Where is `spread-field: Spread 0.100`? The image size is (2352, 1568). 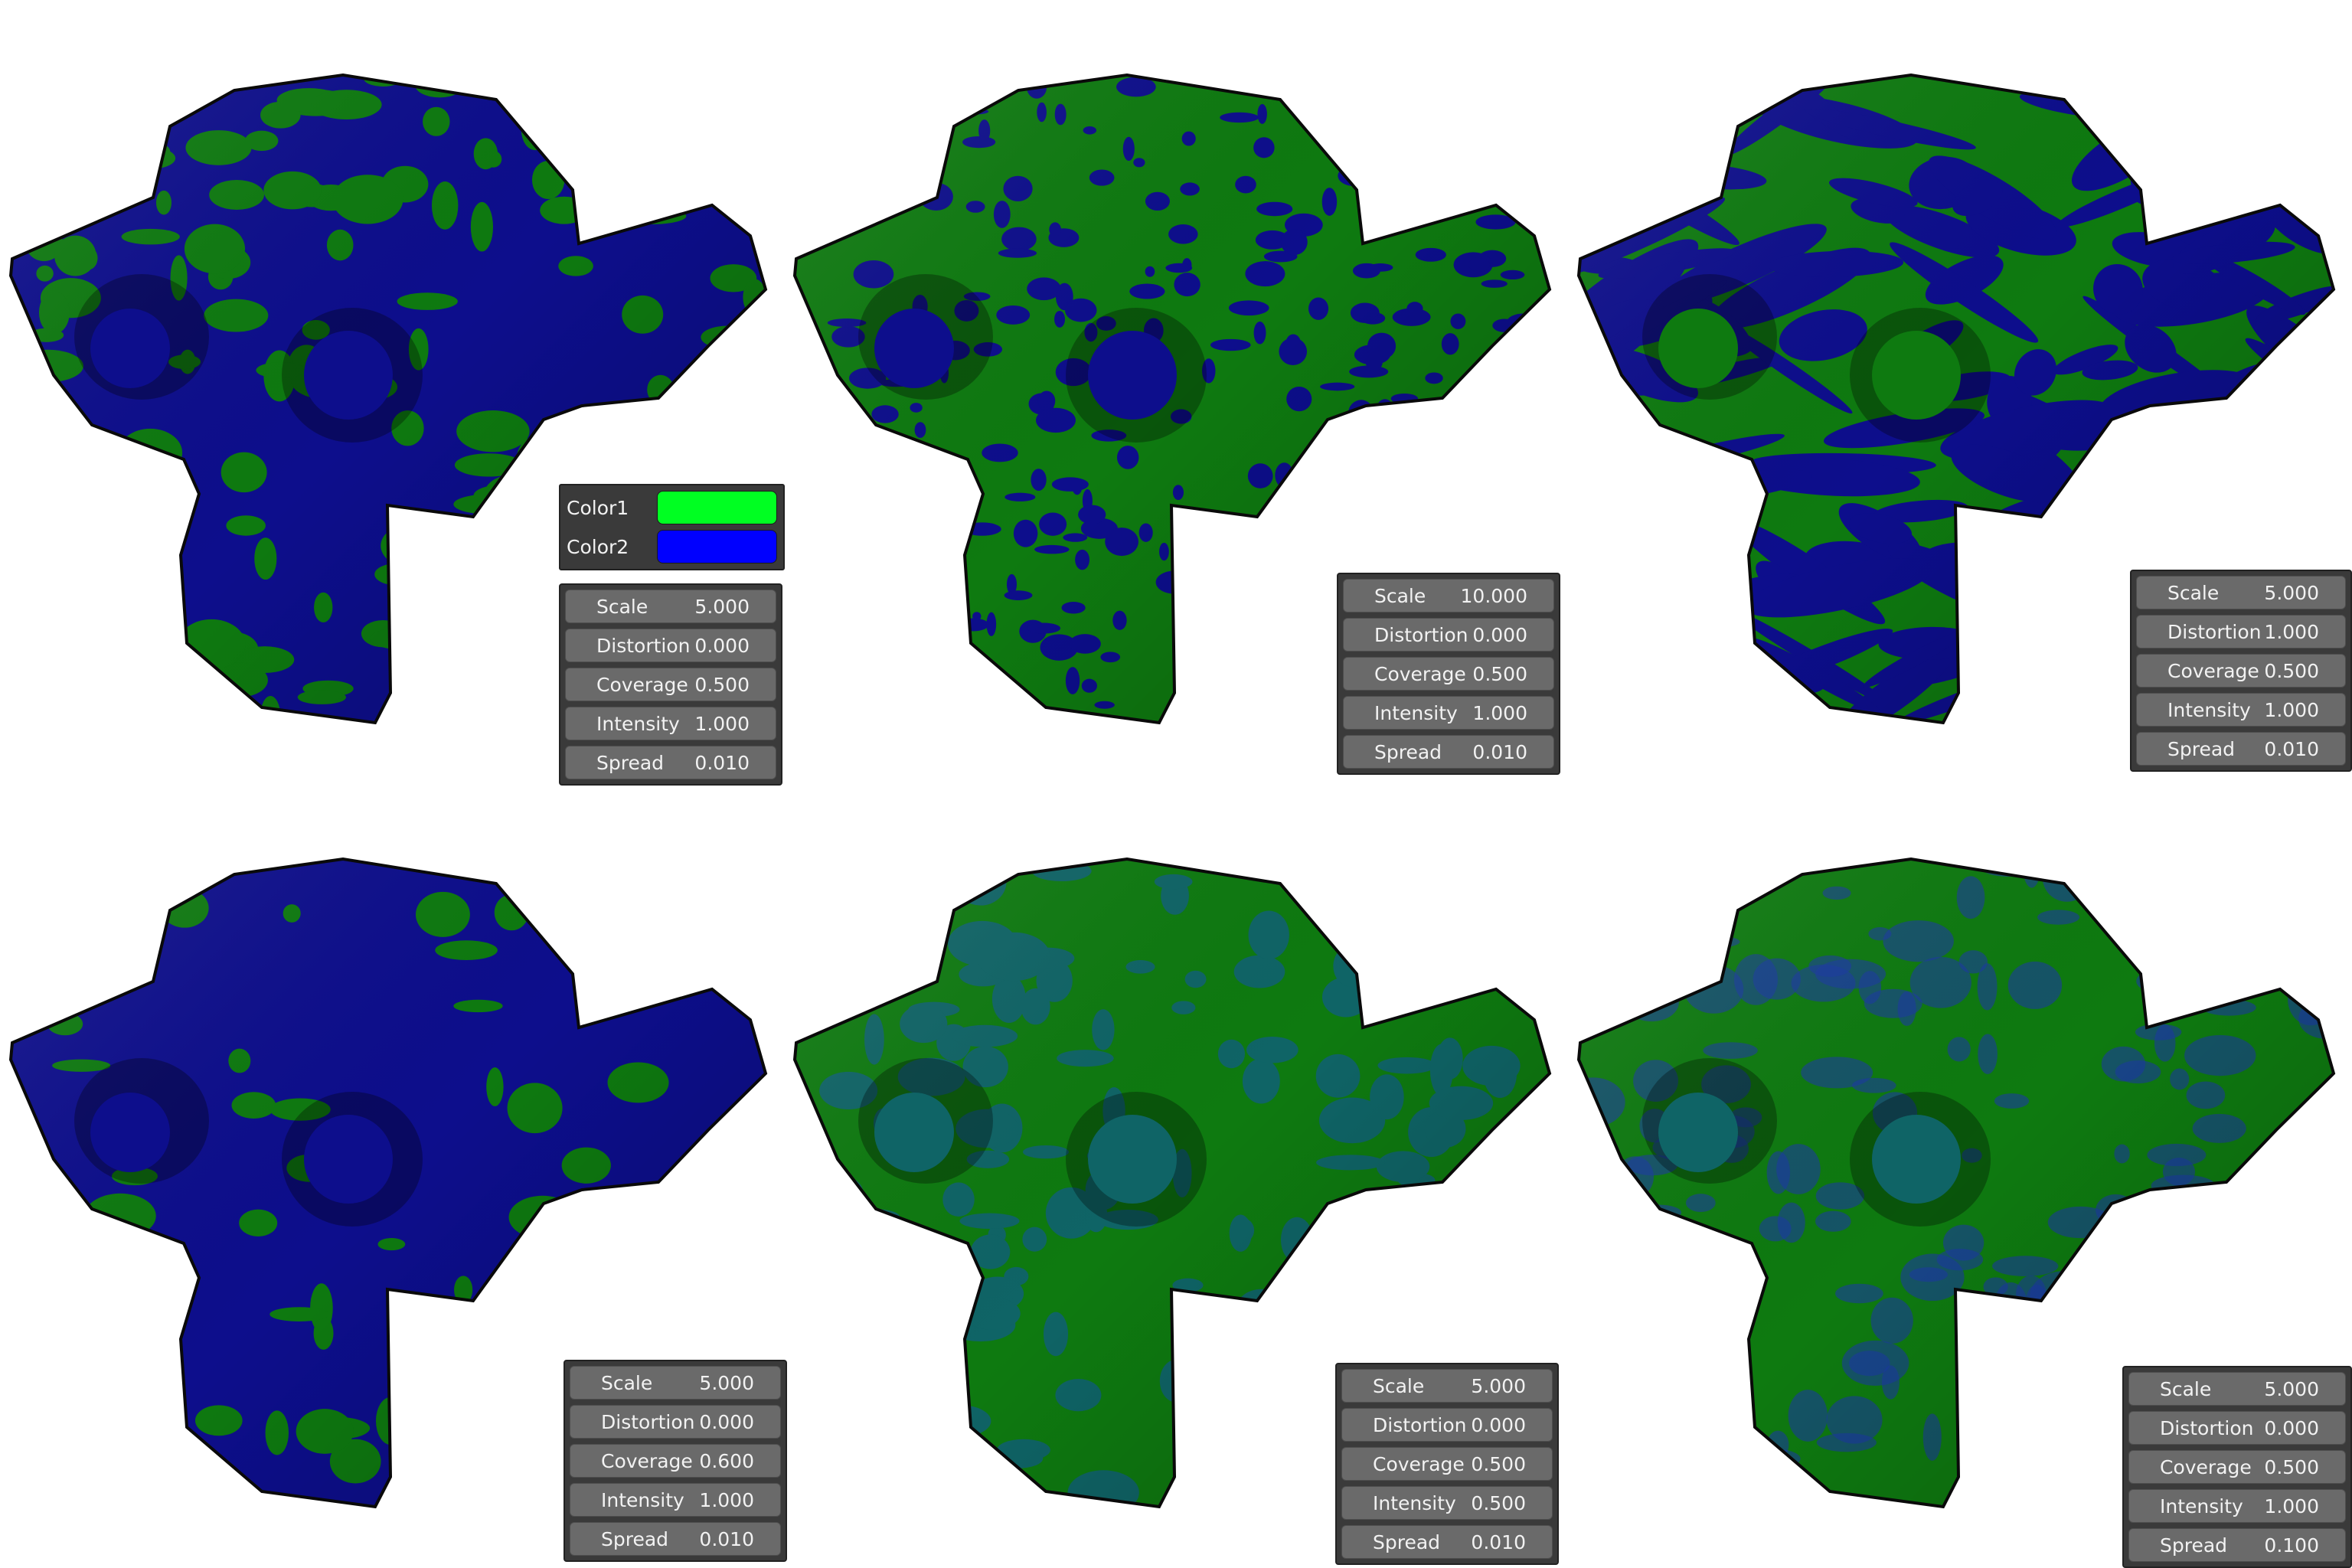
spread-field: Spread 0.100 is located at coordinates (2237, 1545).